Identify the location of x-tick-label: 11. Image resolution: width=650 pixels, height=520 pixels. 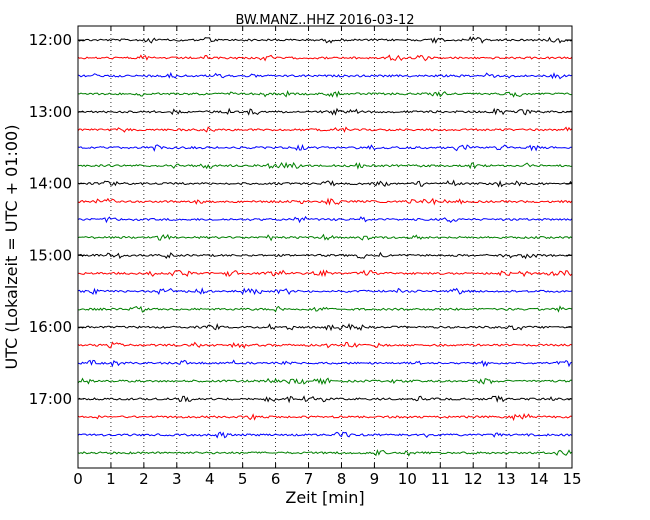
(440, 479).